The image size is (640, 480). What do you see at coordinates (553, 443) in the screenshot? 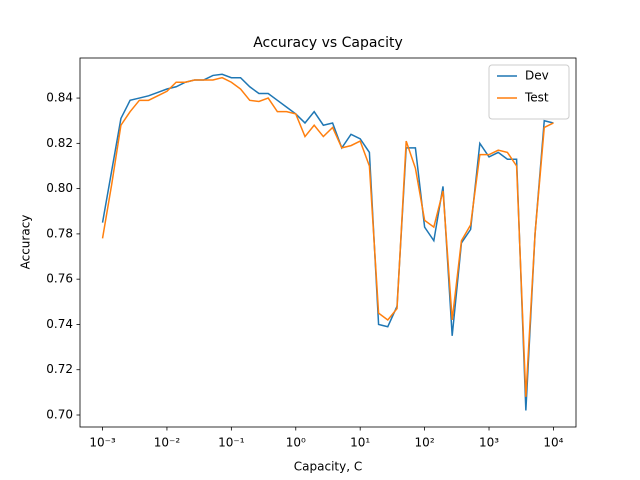
I see `x-tick-label: 10⁴` at bounding box center [553, 443].